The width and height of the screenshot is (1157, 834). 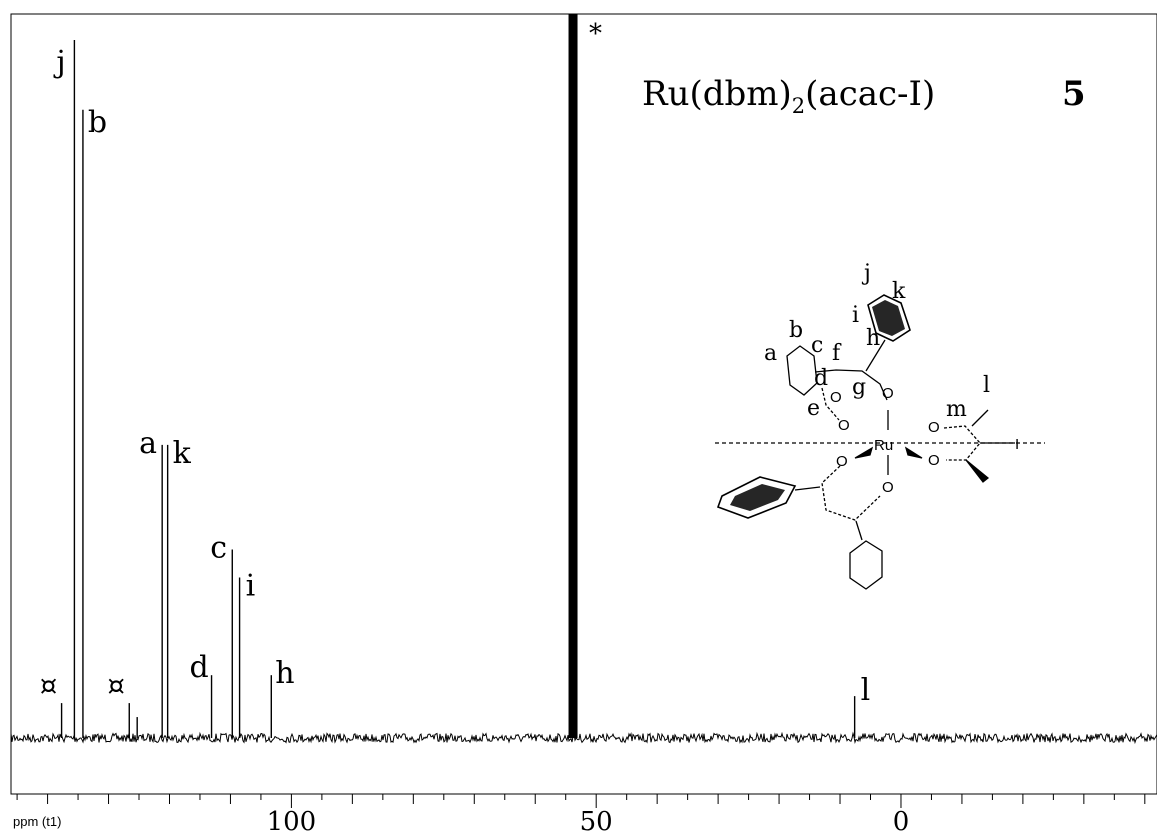 I want to click on x-tick-label: 50, so click(x=596, y=820).